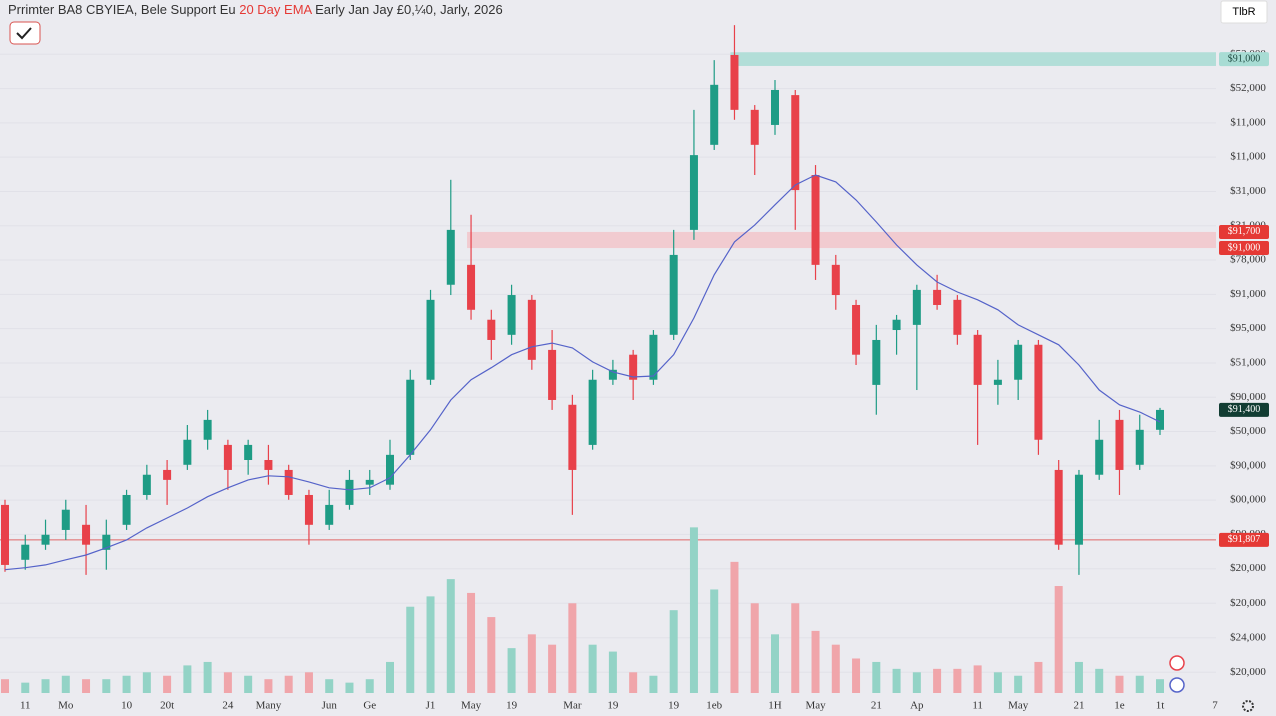 The width and height of the screenshot is (1276, 716). Describe the element at coordinates (1119, 706) in the screenshot. I see `x-tick-label: 1e` at that location.